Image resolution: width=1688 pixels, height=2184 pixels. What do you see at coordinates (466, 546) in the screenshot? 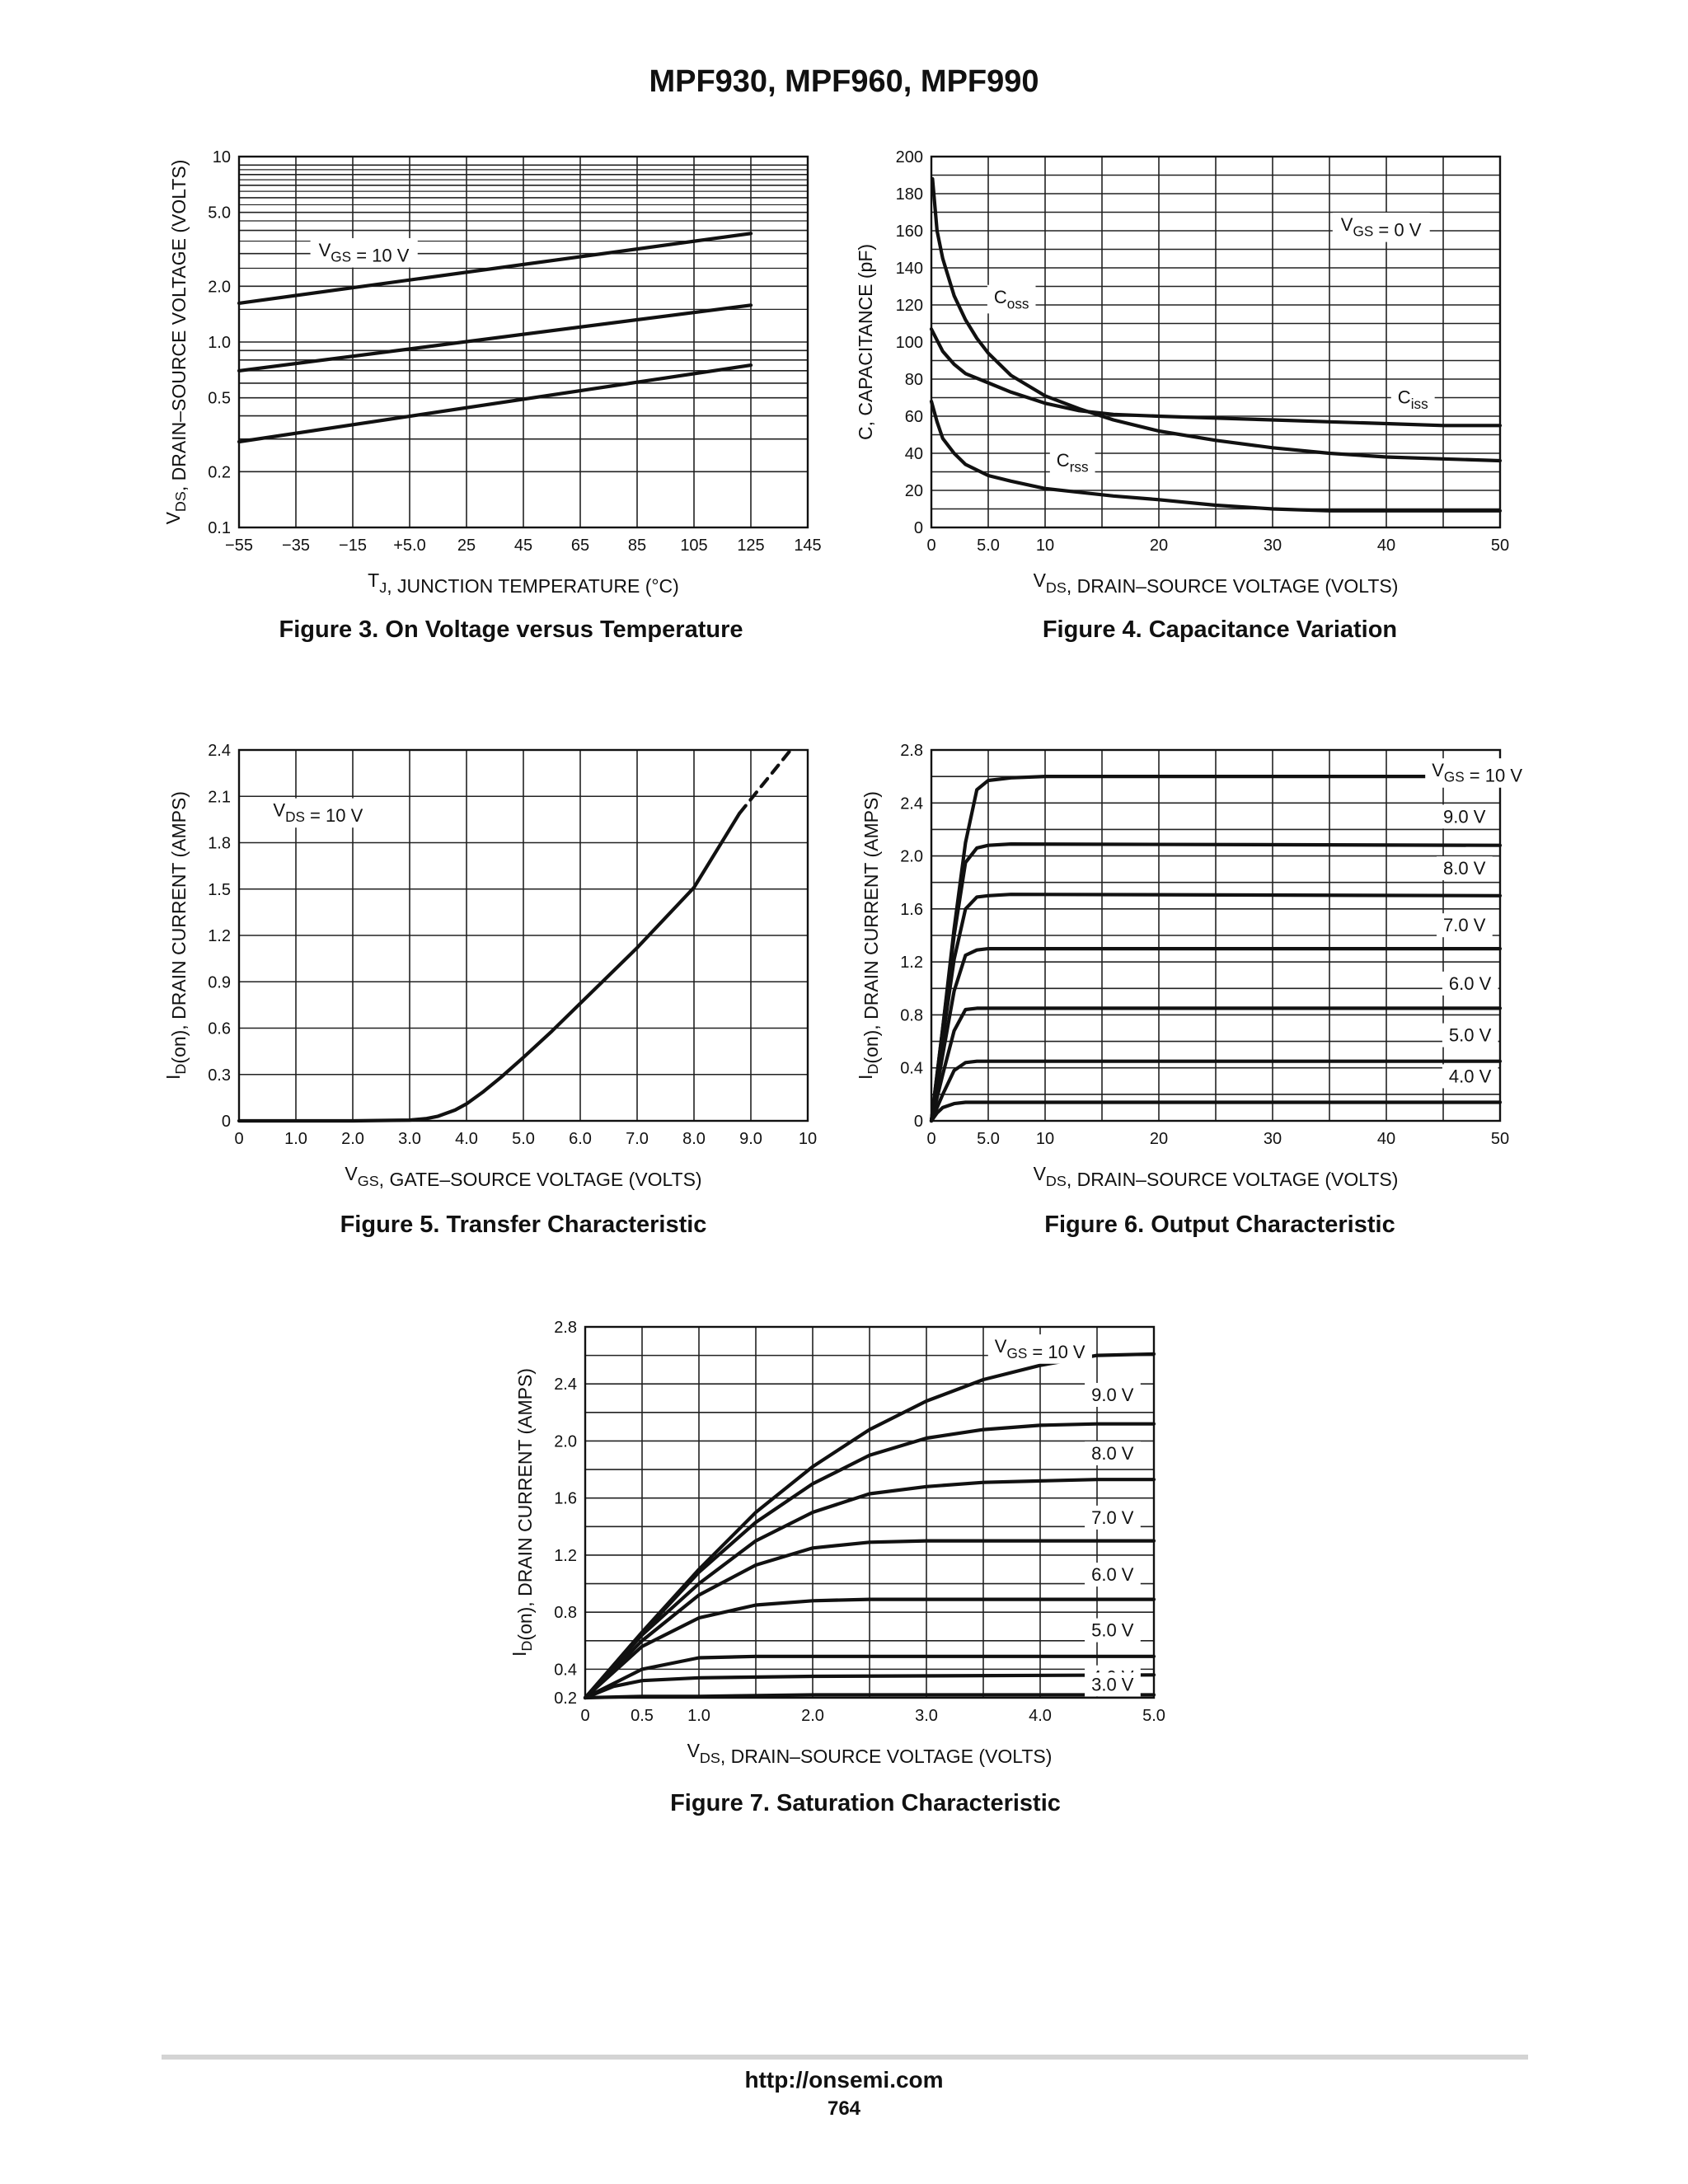
I see `x-tick-label: 25` at bounding box center [466, 546].